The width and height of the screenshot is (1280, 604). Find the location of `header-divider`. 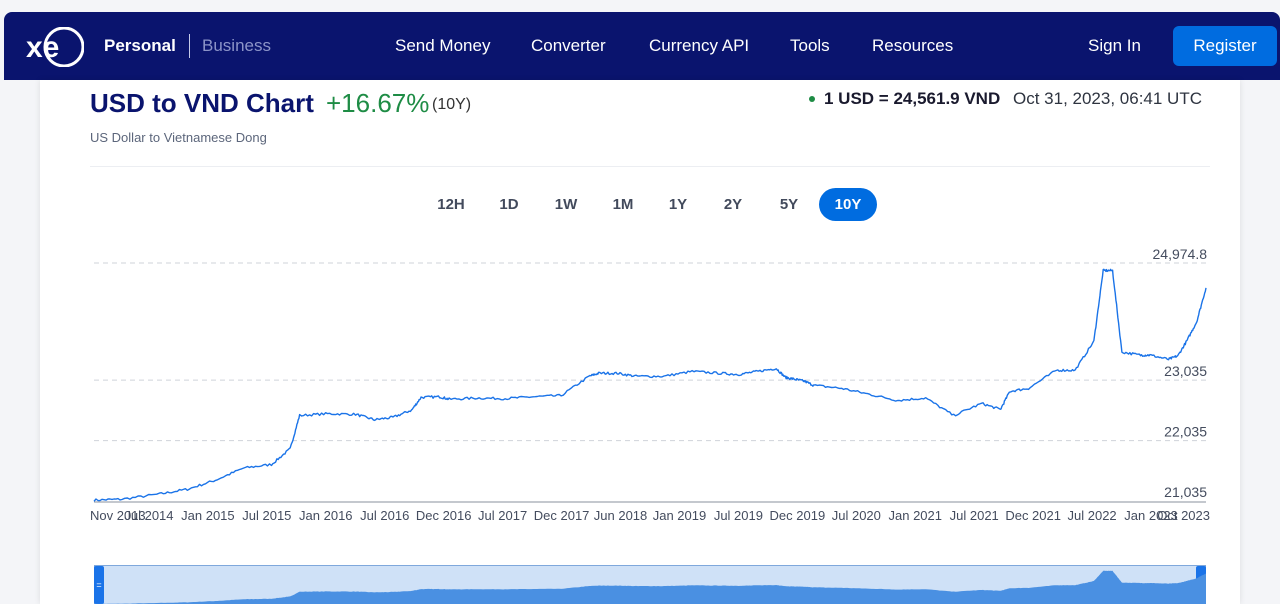

header-divider is located at coordinates (650, 166).